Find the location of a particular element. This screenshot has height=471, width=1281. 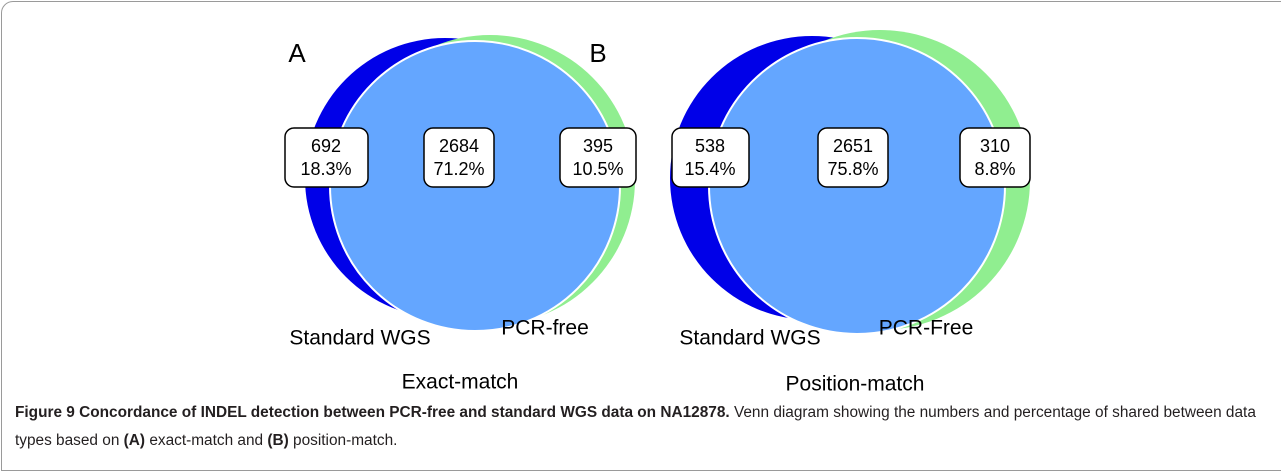

region-count: 538 is located at coordinates (710, 146).